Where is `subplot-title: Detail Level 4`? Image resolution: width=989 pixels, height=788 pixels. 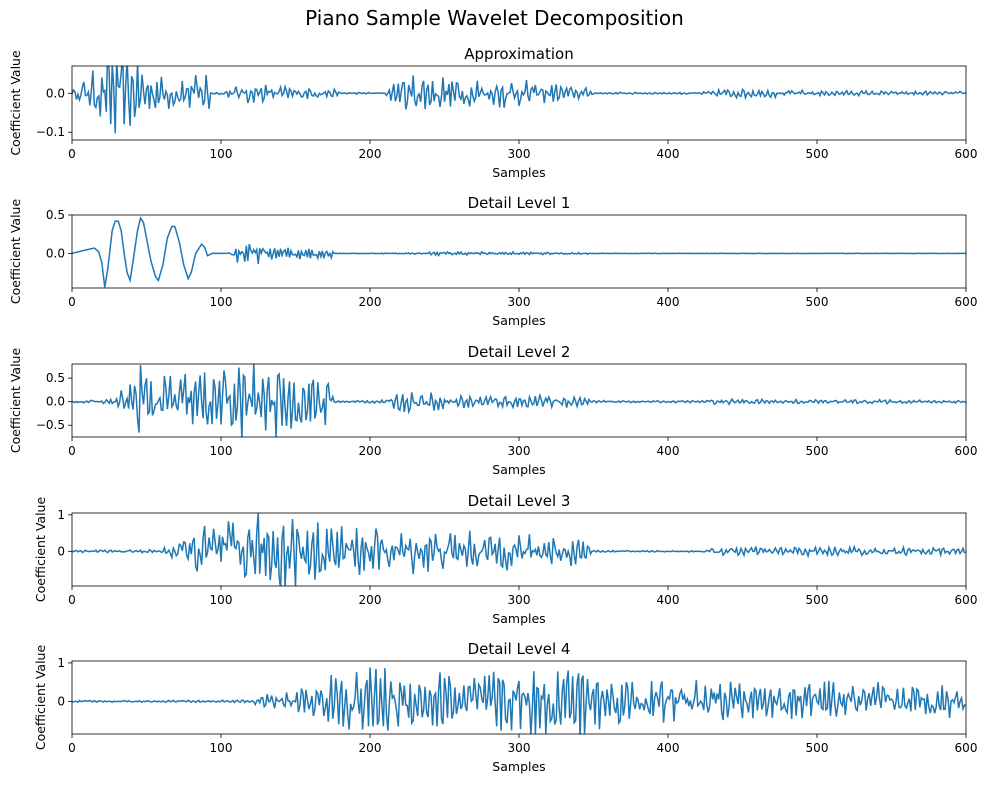 subplot-title: Detail Level 4 is located at coordinates (519, 649).